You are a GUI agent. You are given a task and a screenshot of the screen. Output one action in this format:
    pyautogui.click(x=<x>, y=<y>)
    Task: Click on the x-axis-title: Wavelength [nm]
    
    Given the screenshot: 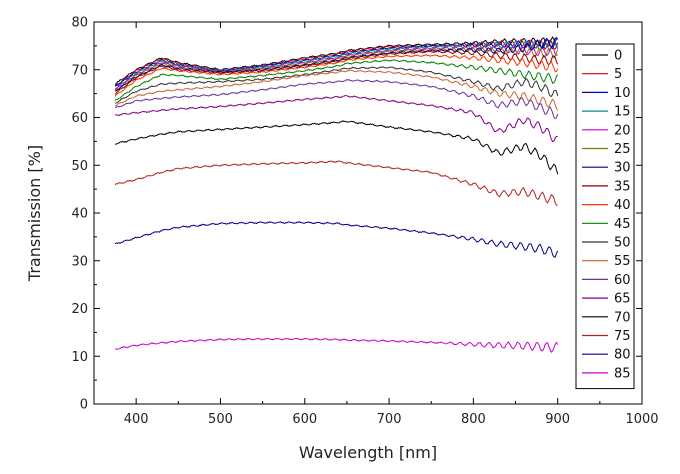 What is the action you would take?
    pyautogui.click(x=368, y=452)
    